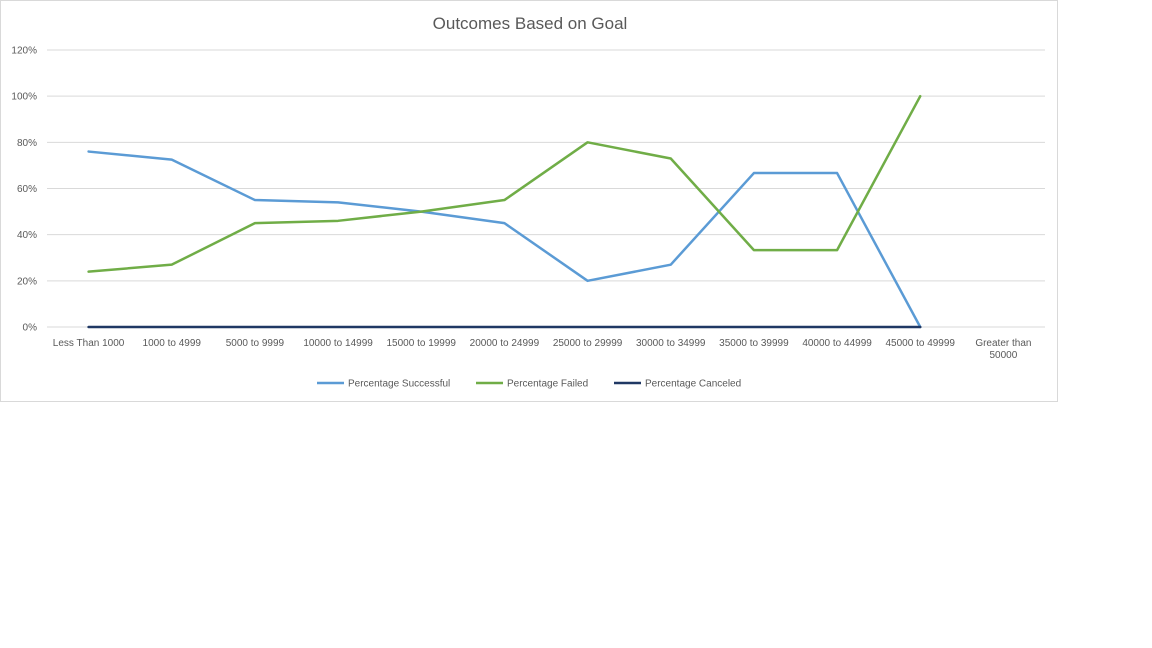 The image size is (1152, 648). Describe the element at coordinates (1003, 343) in the screenshot. I see `x-tick-label-line: Greater than` at that location.